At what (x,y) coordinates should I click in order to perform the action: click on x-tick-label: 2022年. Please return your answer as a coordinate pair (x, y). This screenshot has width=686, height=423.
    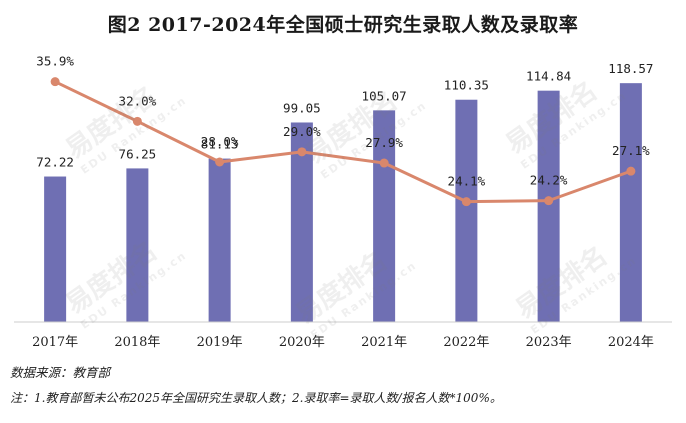
    Looking at the image, I should click on (466, 342).